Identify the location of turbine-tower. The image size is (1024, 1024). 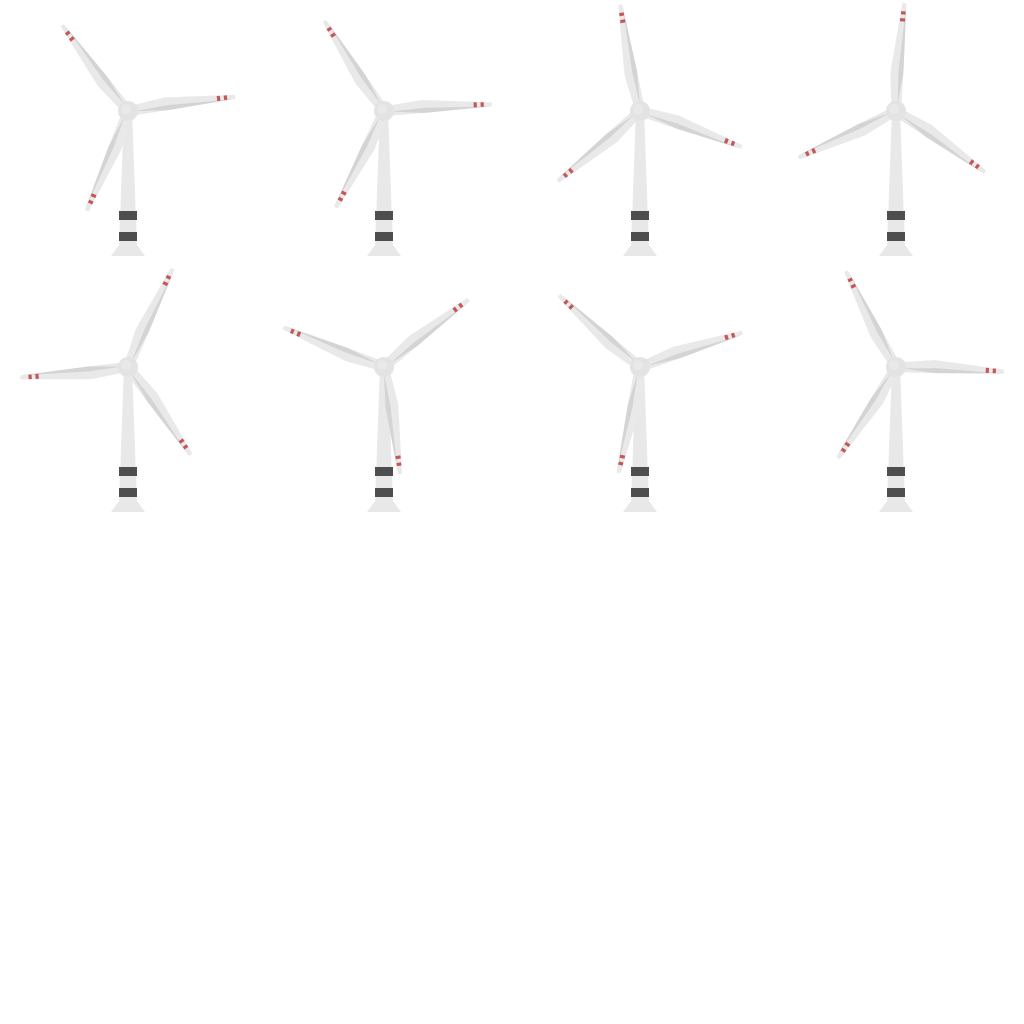
(128, 435).